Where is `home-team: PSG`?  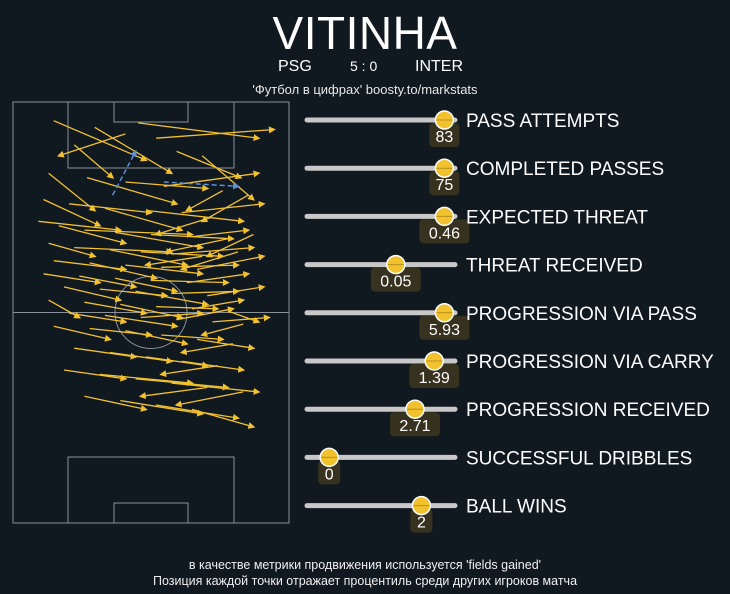 home-team: PSG is located at coordinates (295, 66).